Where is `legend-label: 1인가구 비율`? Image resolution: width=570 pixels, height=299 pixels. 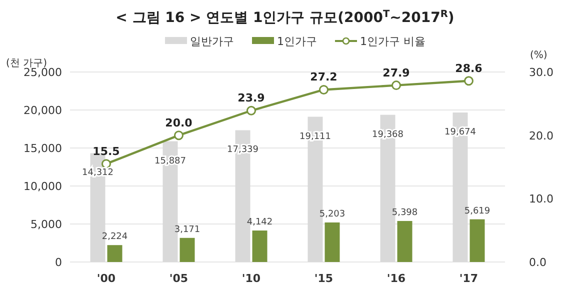 legend-label: 1인가구 비율 is located at coordinates (393, 41).